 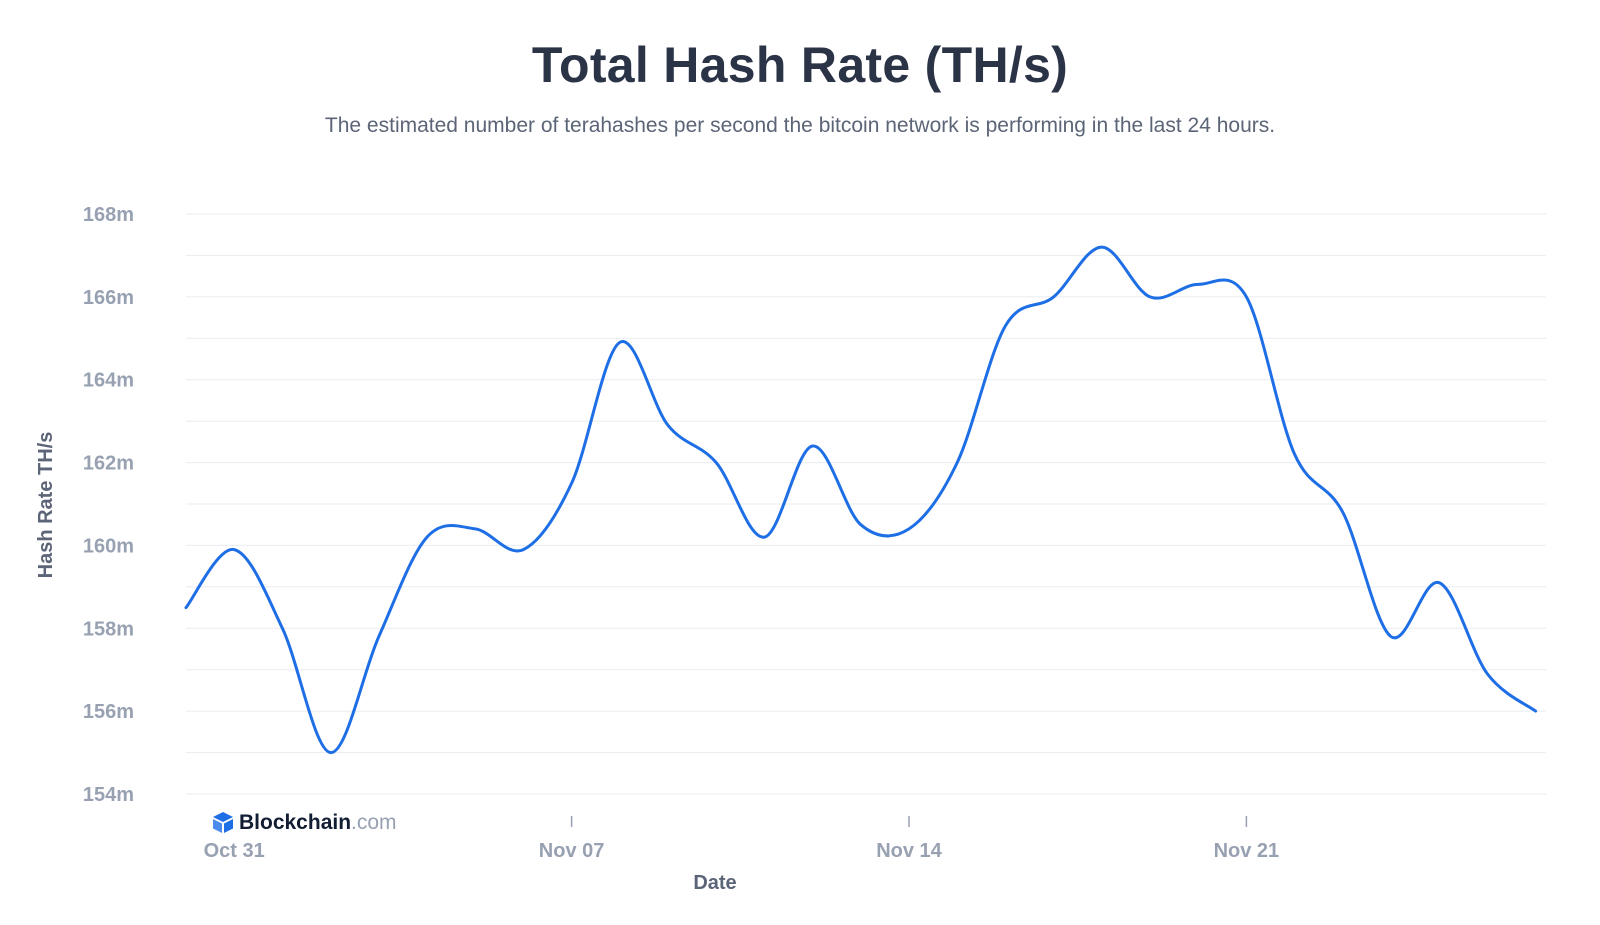 I want to click on blockchain-logo-icon, so click(x=223, y=822).